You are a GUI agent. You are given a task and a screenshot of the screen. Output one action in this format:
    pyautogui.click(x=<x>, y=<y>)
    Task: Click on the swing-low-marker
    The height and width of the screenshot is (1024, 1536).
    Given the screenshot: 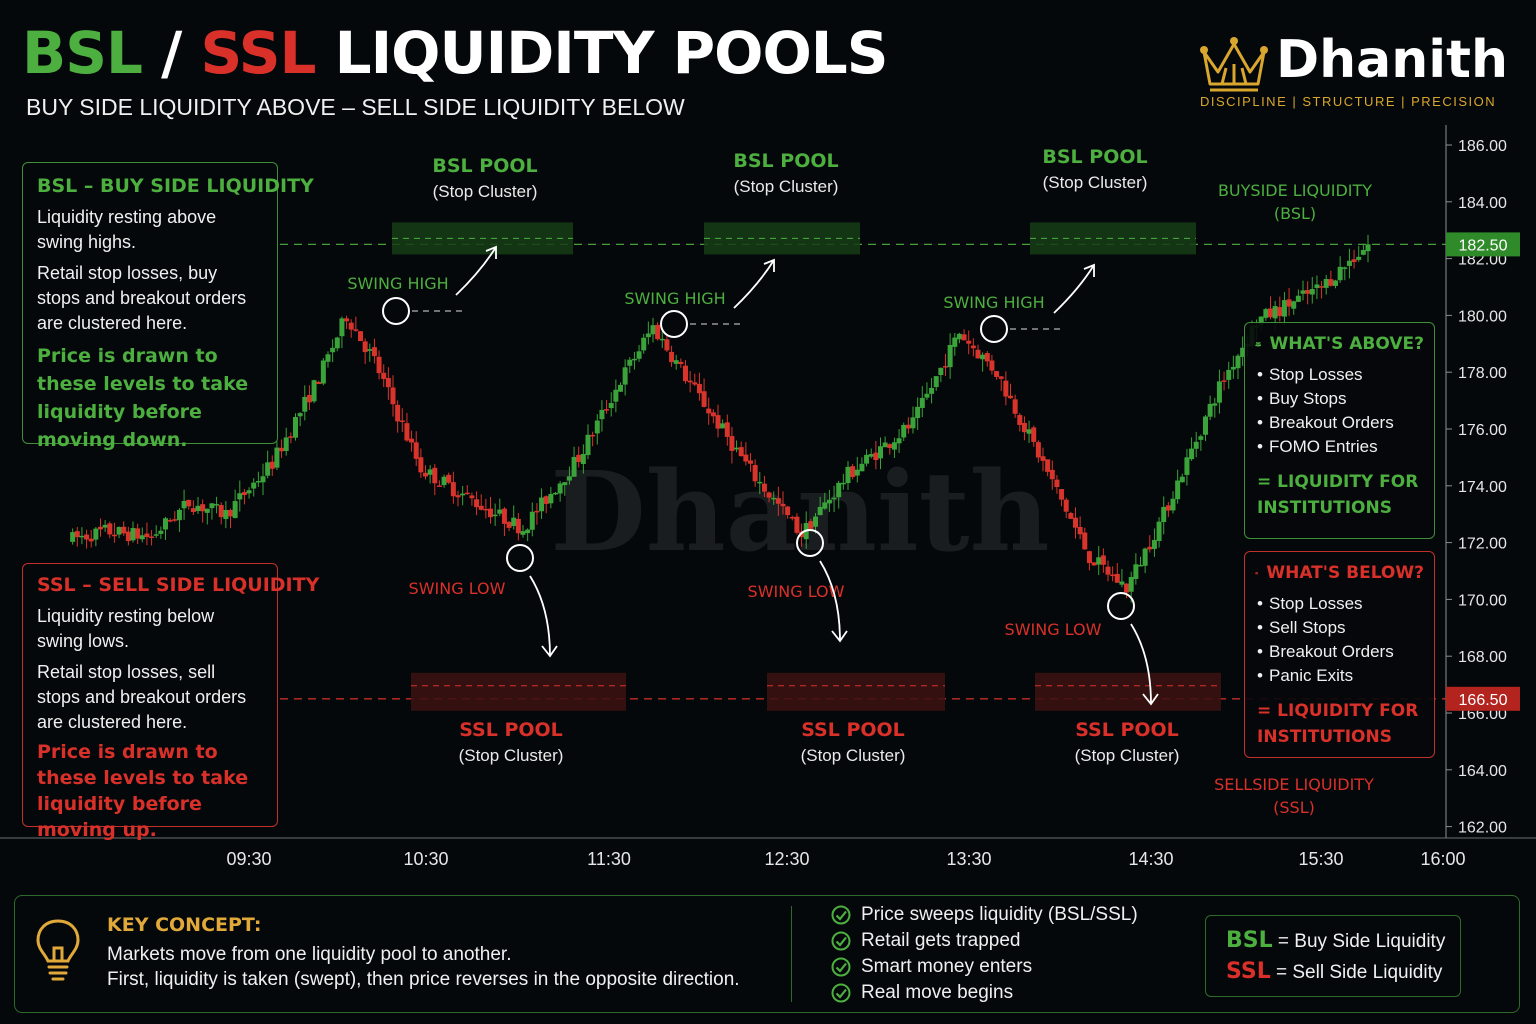 What is the action you would take?
    pyautogui.click(x=520, y=558)
    